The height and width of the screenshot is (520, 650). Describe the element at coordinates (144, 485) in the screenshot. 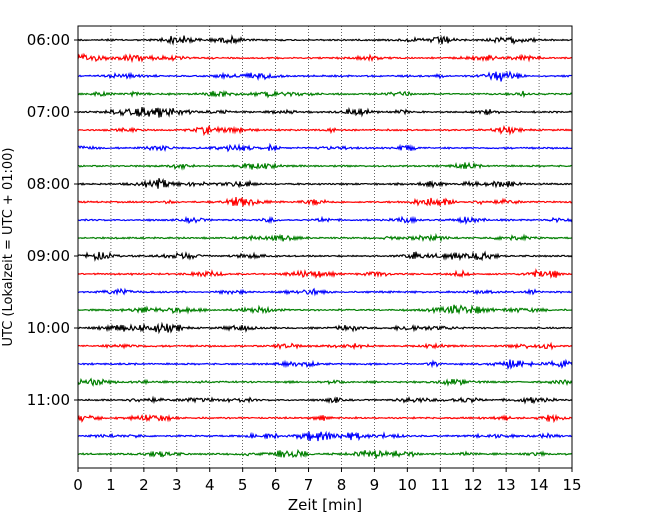

I see `x-tick-label: 2` at that location.